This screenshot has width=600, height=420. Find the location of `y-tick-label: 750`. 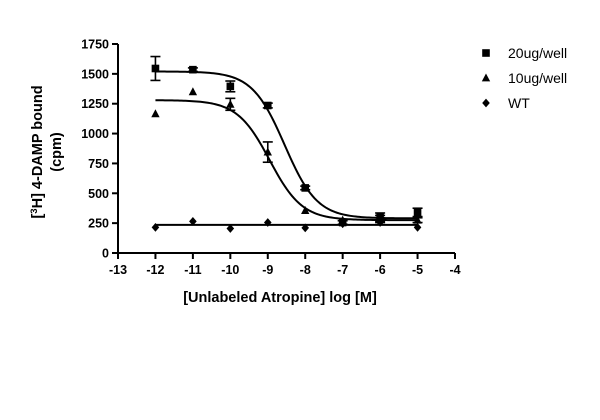

y-tick-label: 750 is located at coordinates (98, 164).